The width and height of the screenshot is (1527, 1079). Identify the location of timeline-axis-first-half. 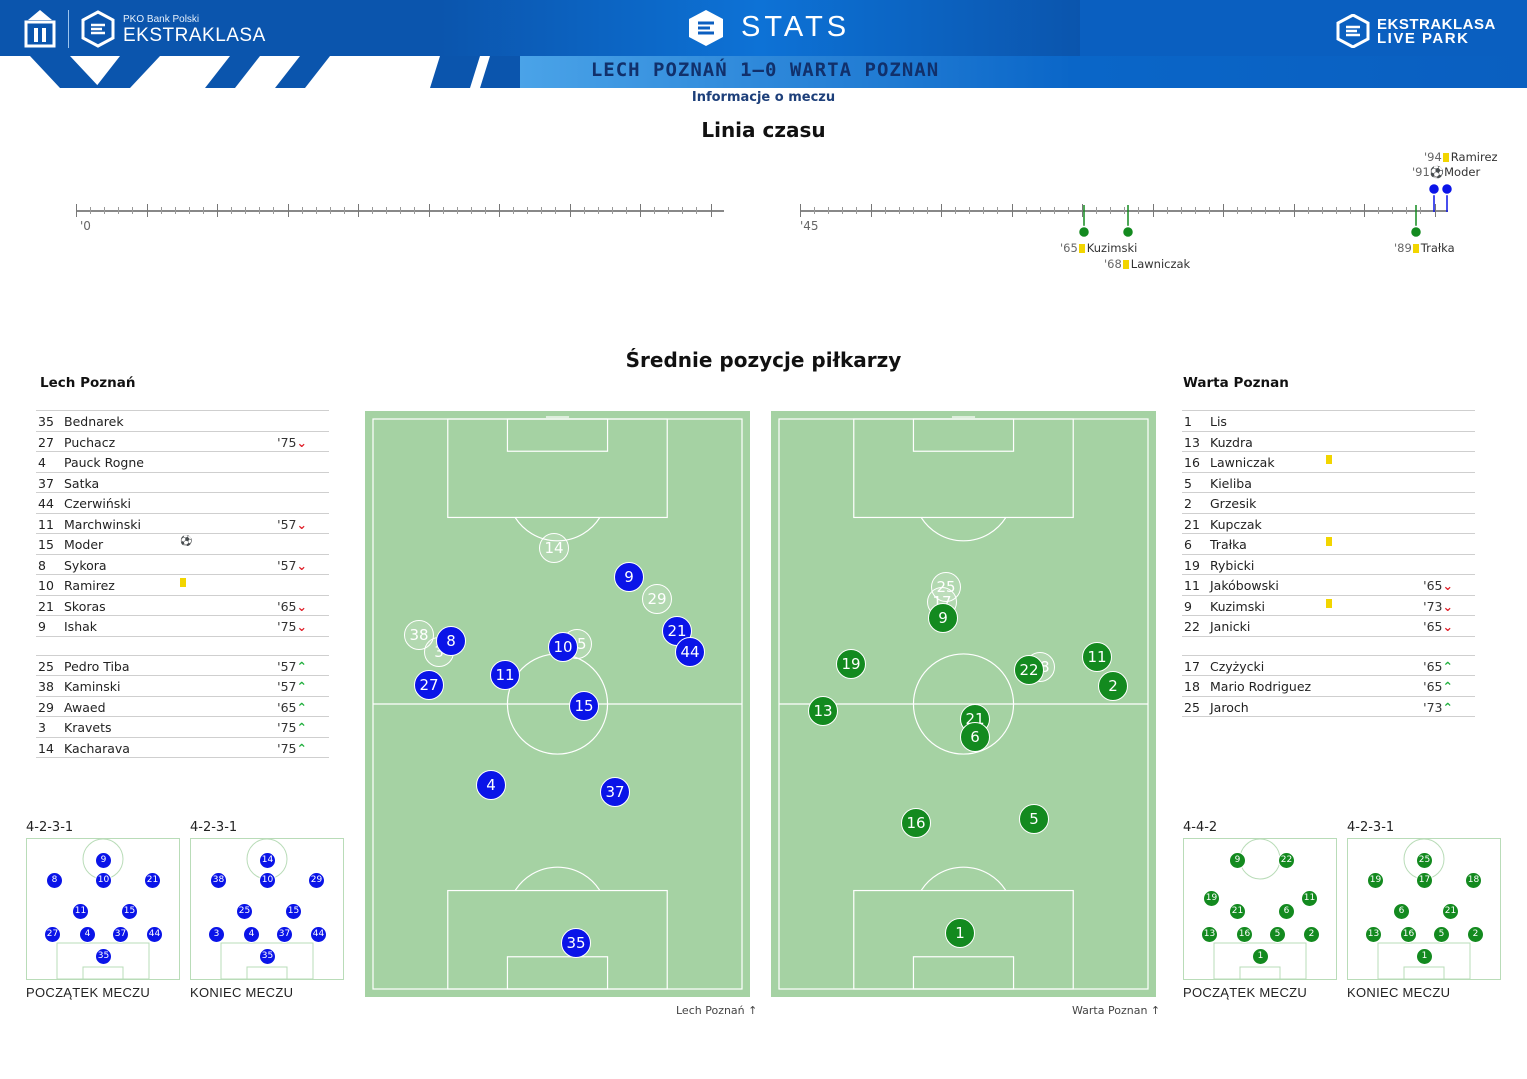
(400, 211).